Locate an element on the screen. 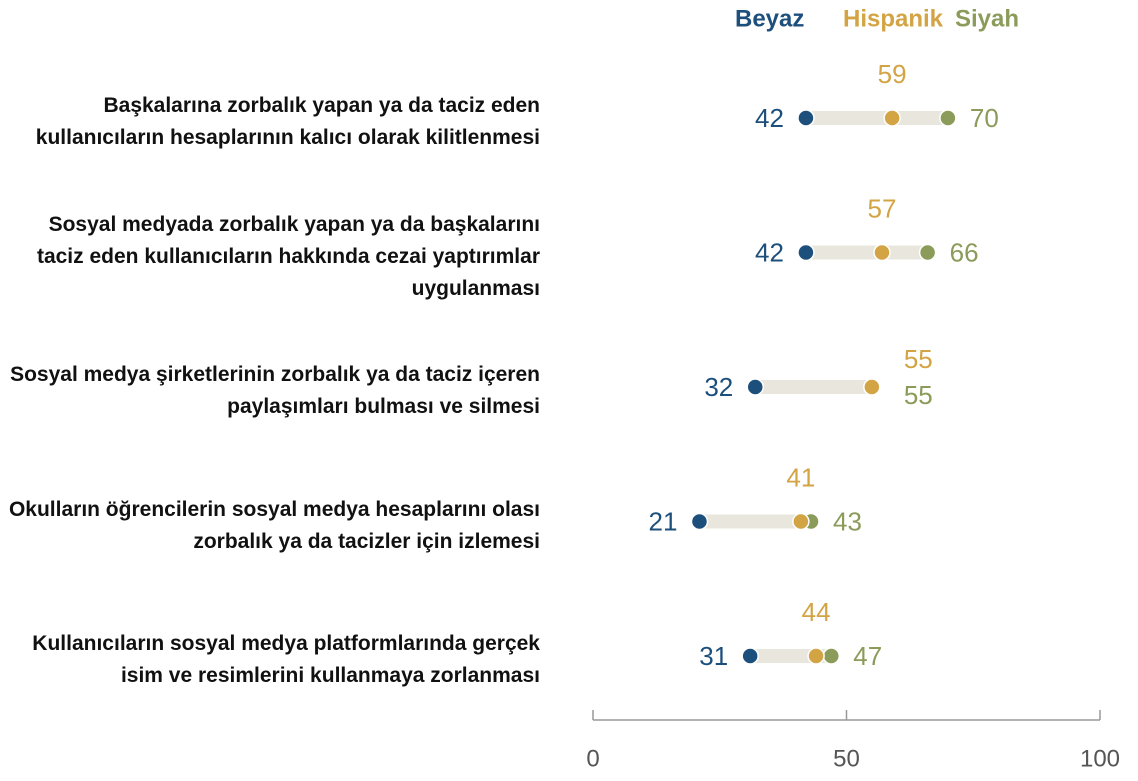 The image size is (1138, 781). value-label: 57 is located at coordinates (882, 208).